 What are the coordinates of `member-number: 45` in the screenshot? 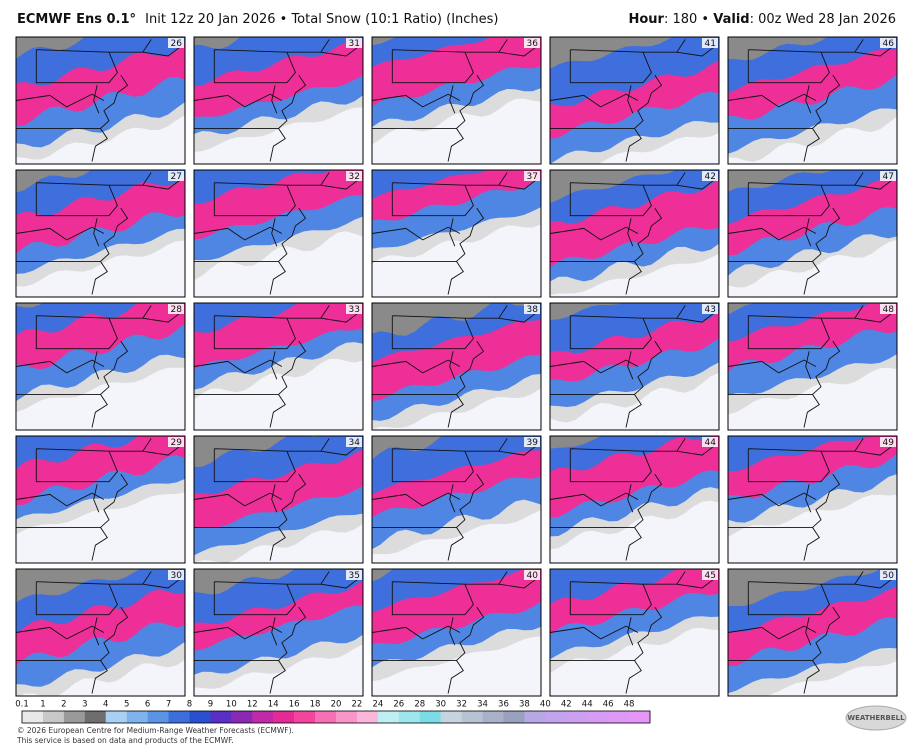 It's located at (710, 576).